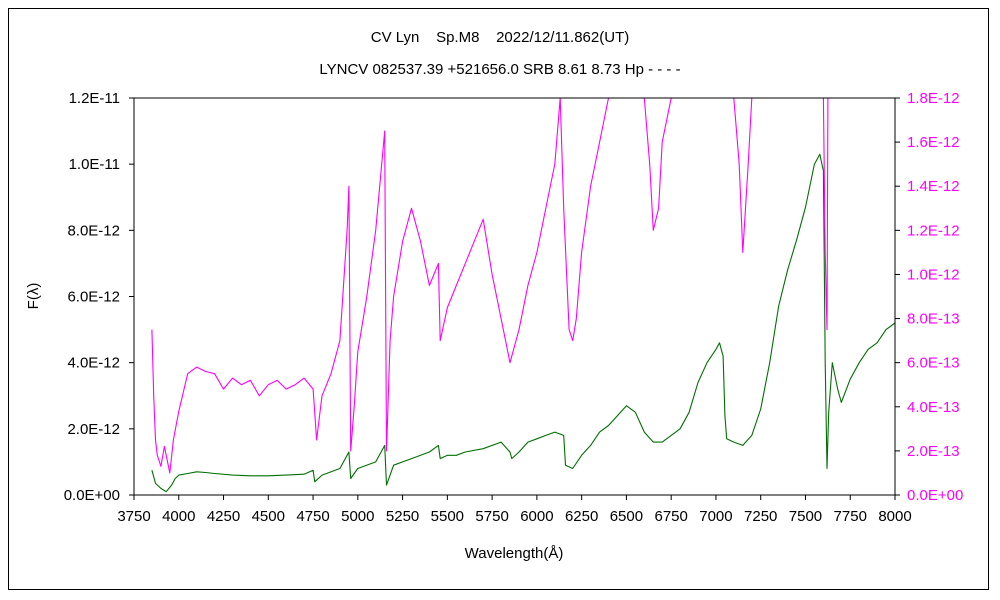  Describe the element at coordinates (447, 516) in the screenshot. I see `x-tick-label: 5500` at that location.